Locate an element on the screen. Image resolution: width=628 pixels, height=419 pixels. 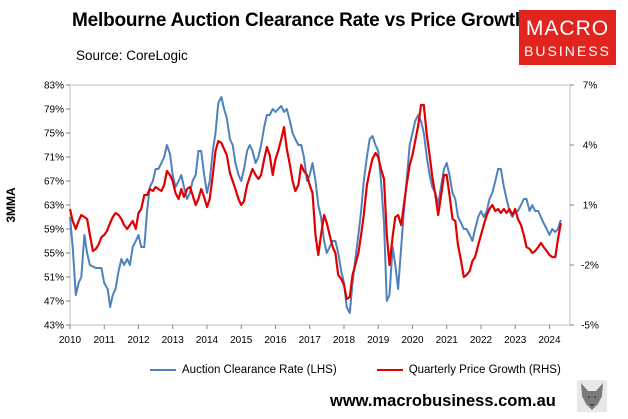
left-axis-tick-label: 63% is located at coordinates (54, 206).